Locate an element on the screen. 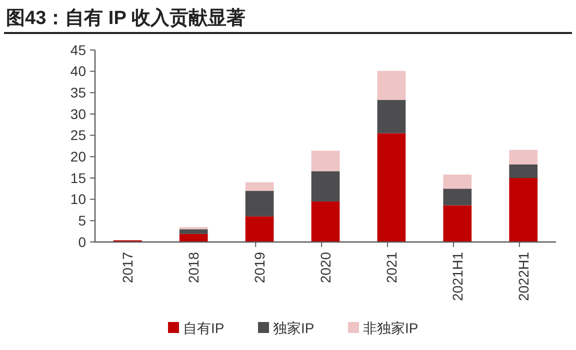 This screenshot has height=350, width=576. legend-label: 独家IP is located at coordinates (293, 328).